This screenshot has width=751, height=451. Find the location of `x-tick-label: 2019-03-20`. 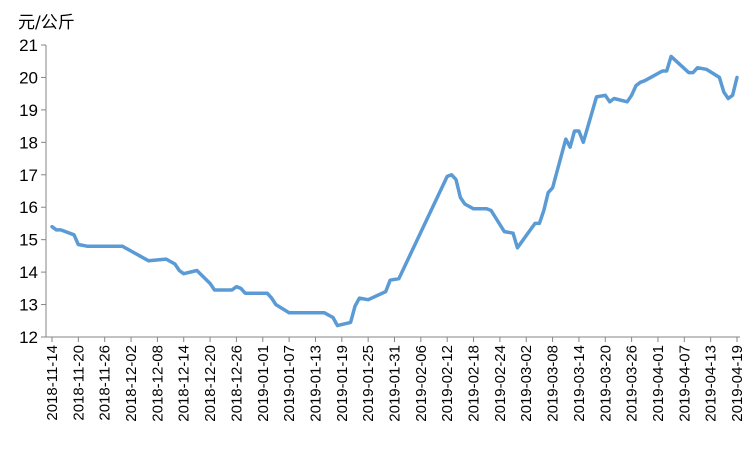

x-tick-label: 2019-03-20 is located at coordinates (605, 383).